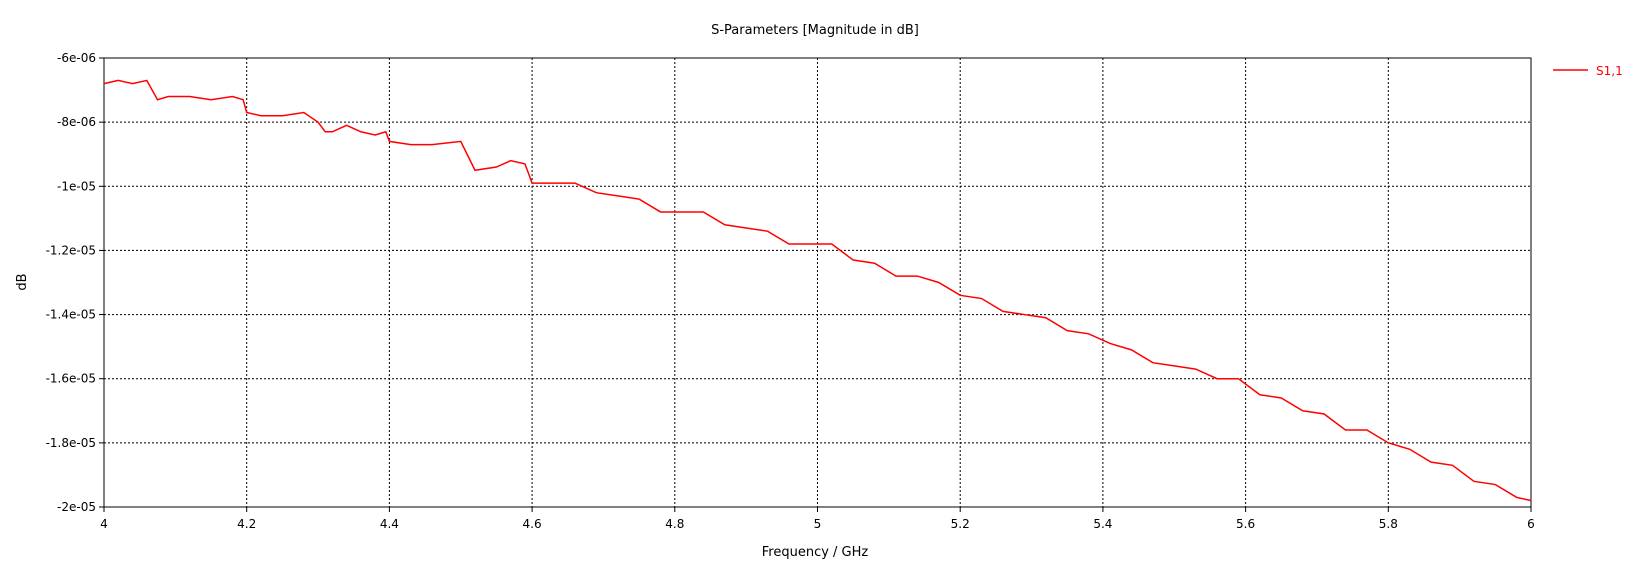 The image size is (1648, 563). Describe the element at coordinates (674, 524) in the screenshot. I see `x-tick-label: 4.8` at that location.